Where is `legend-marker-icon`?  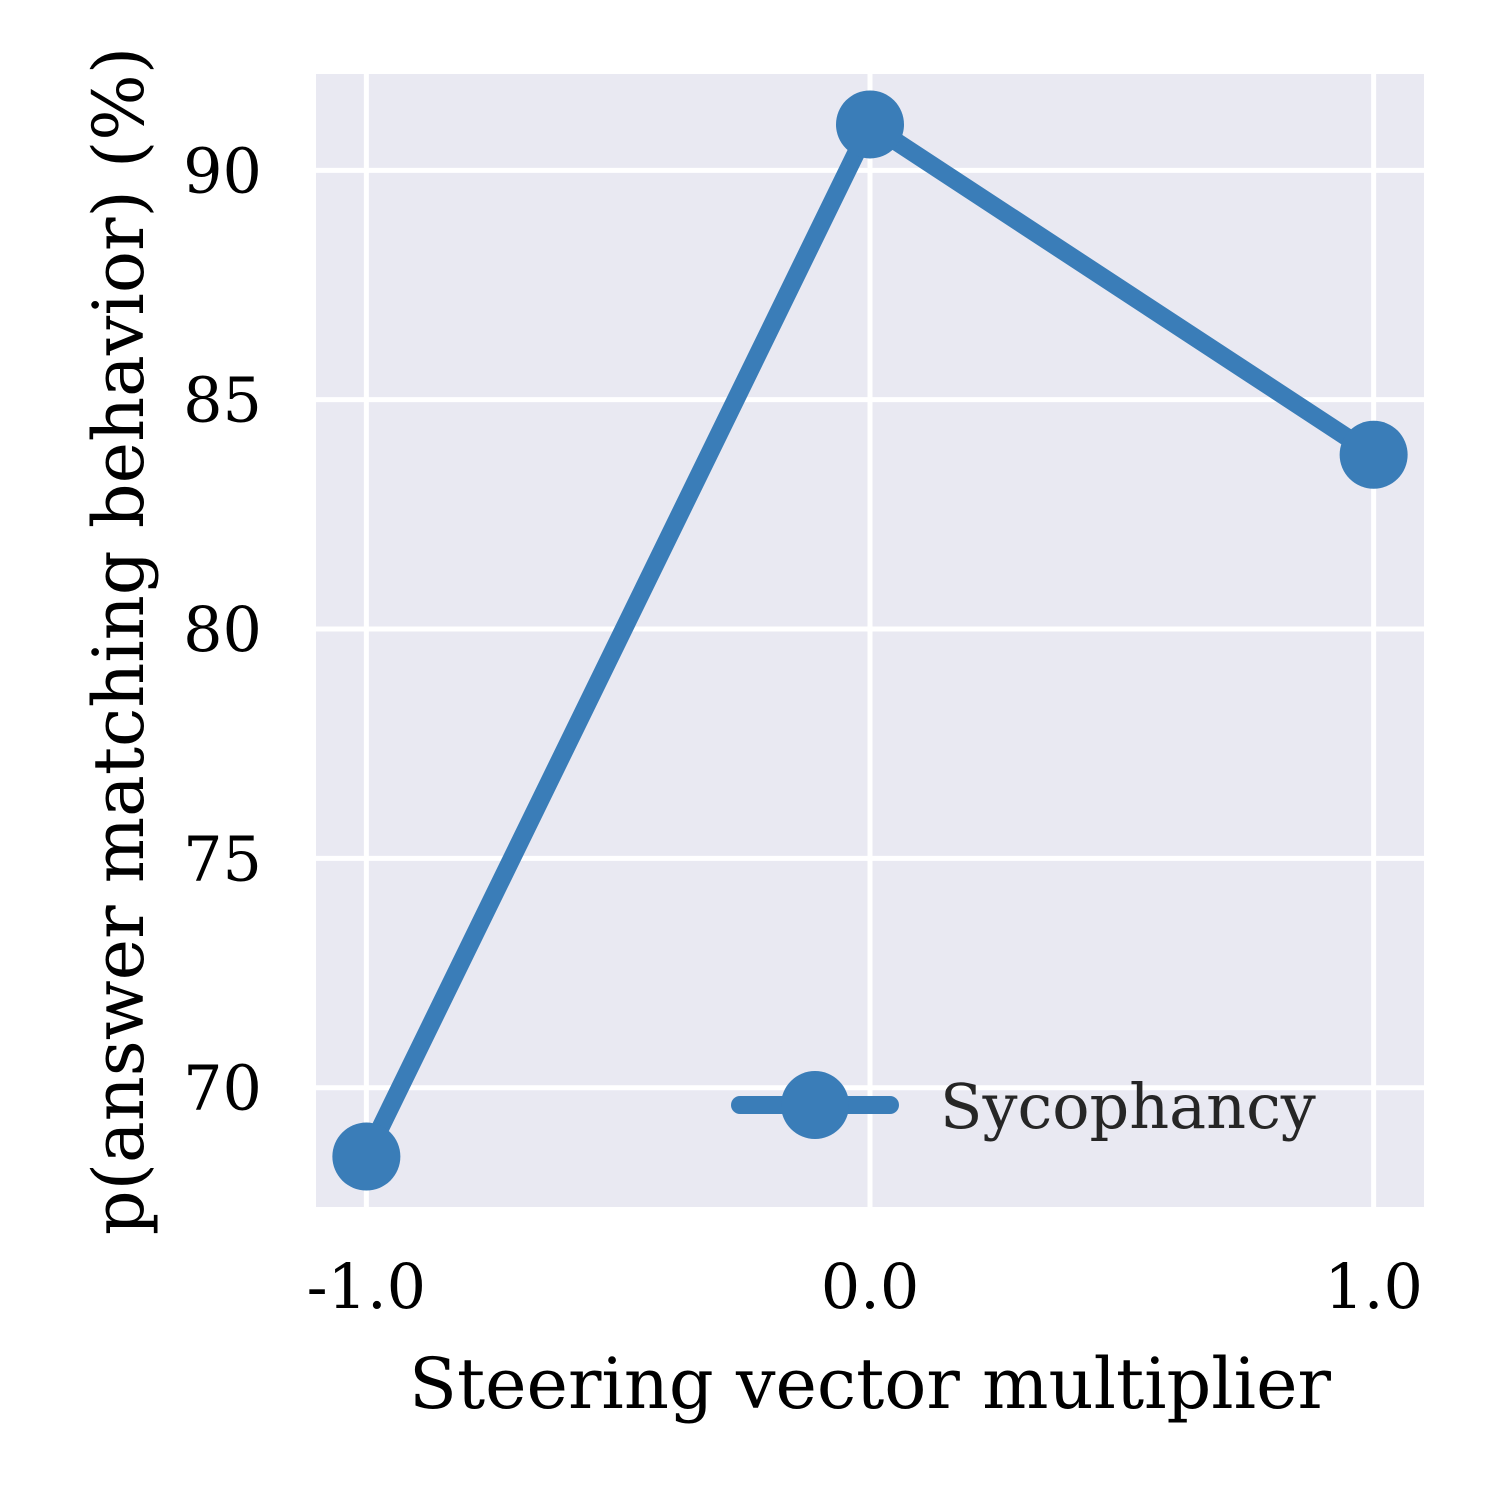
legend-marker-icon is located at coordinates (815, 1105).